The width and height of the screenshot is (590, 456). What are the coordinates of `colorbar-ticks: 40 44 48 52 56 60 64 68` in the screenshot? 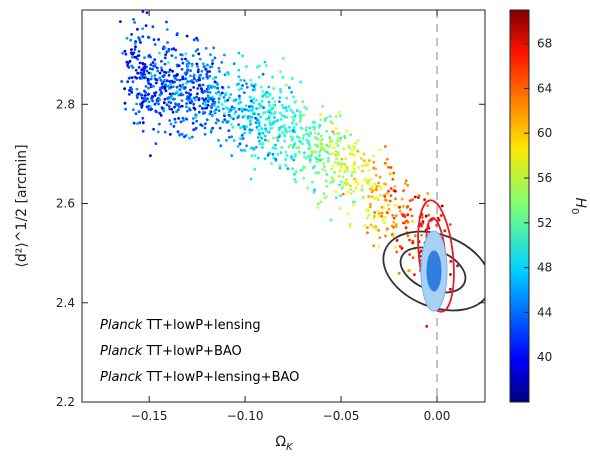 It's located at (538, 200).